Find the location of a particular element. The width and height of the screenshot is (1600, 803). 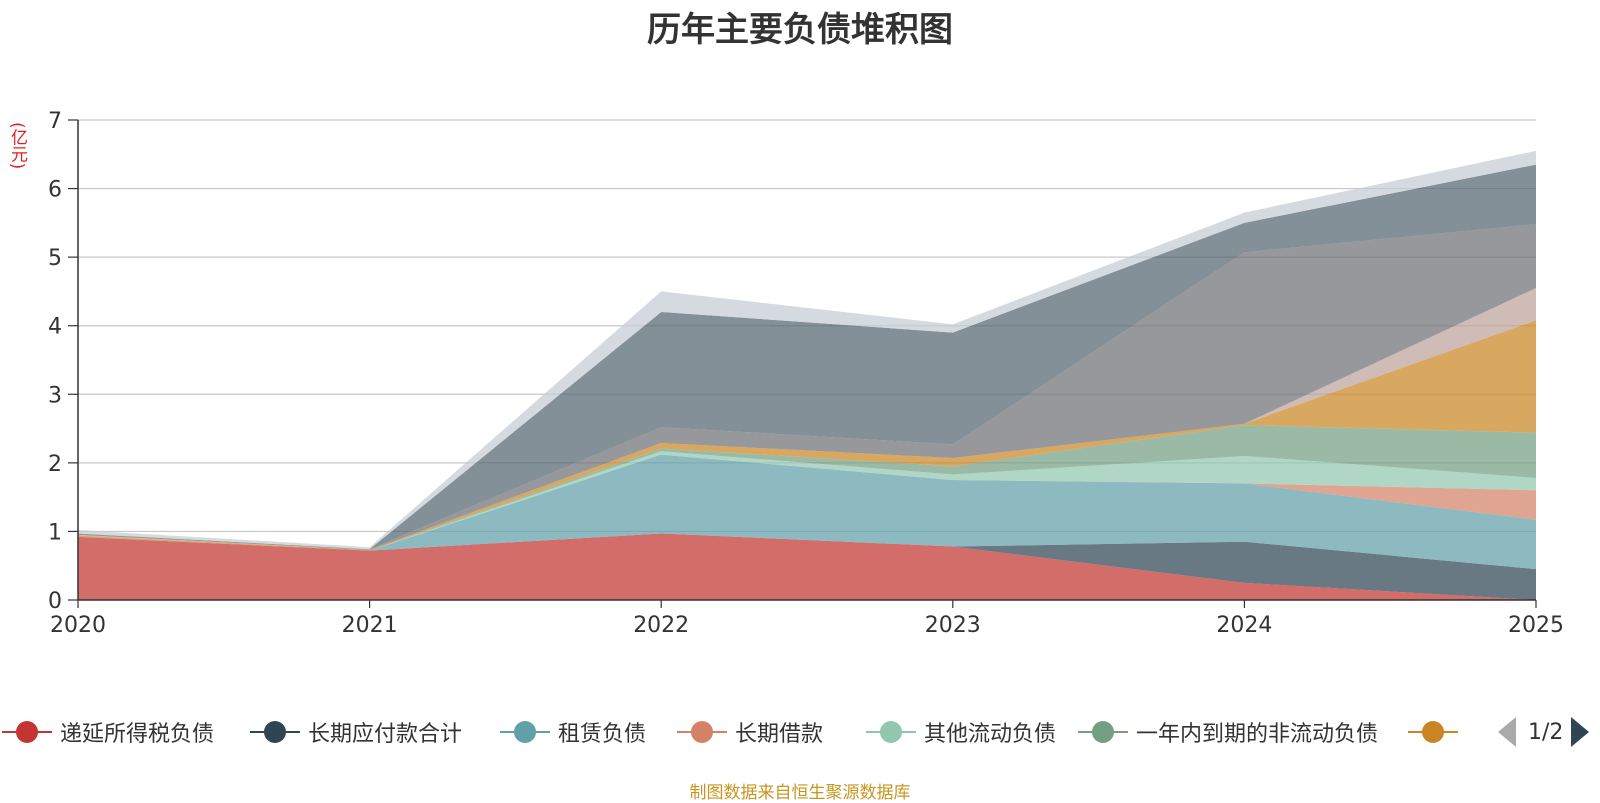

legend-item-3: 长期借款 is located at coordinates (750, 732).